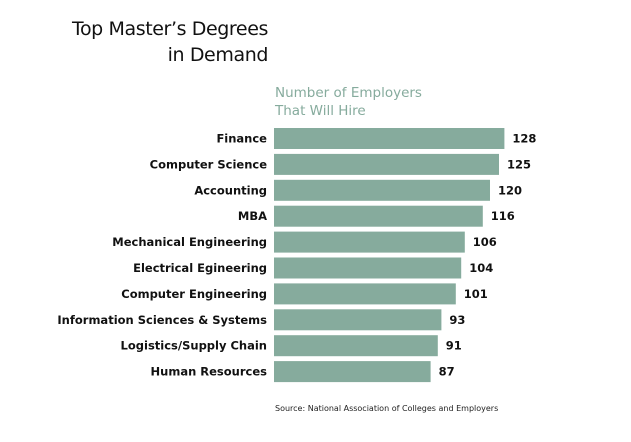 This screenshot has height=442, width=631. Describe the element at coordinates (194, 294) in the screenshot. I see `category-label: Computer Engineering` at that location.